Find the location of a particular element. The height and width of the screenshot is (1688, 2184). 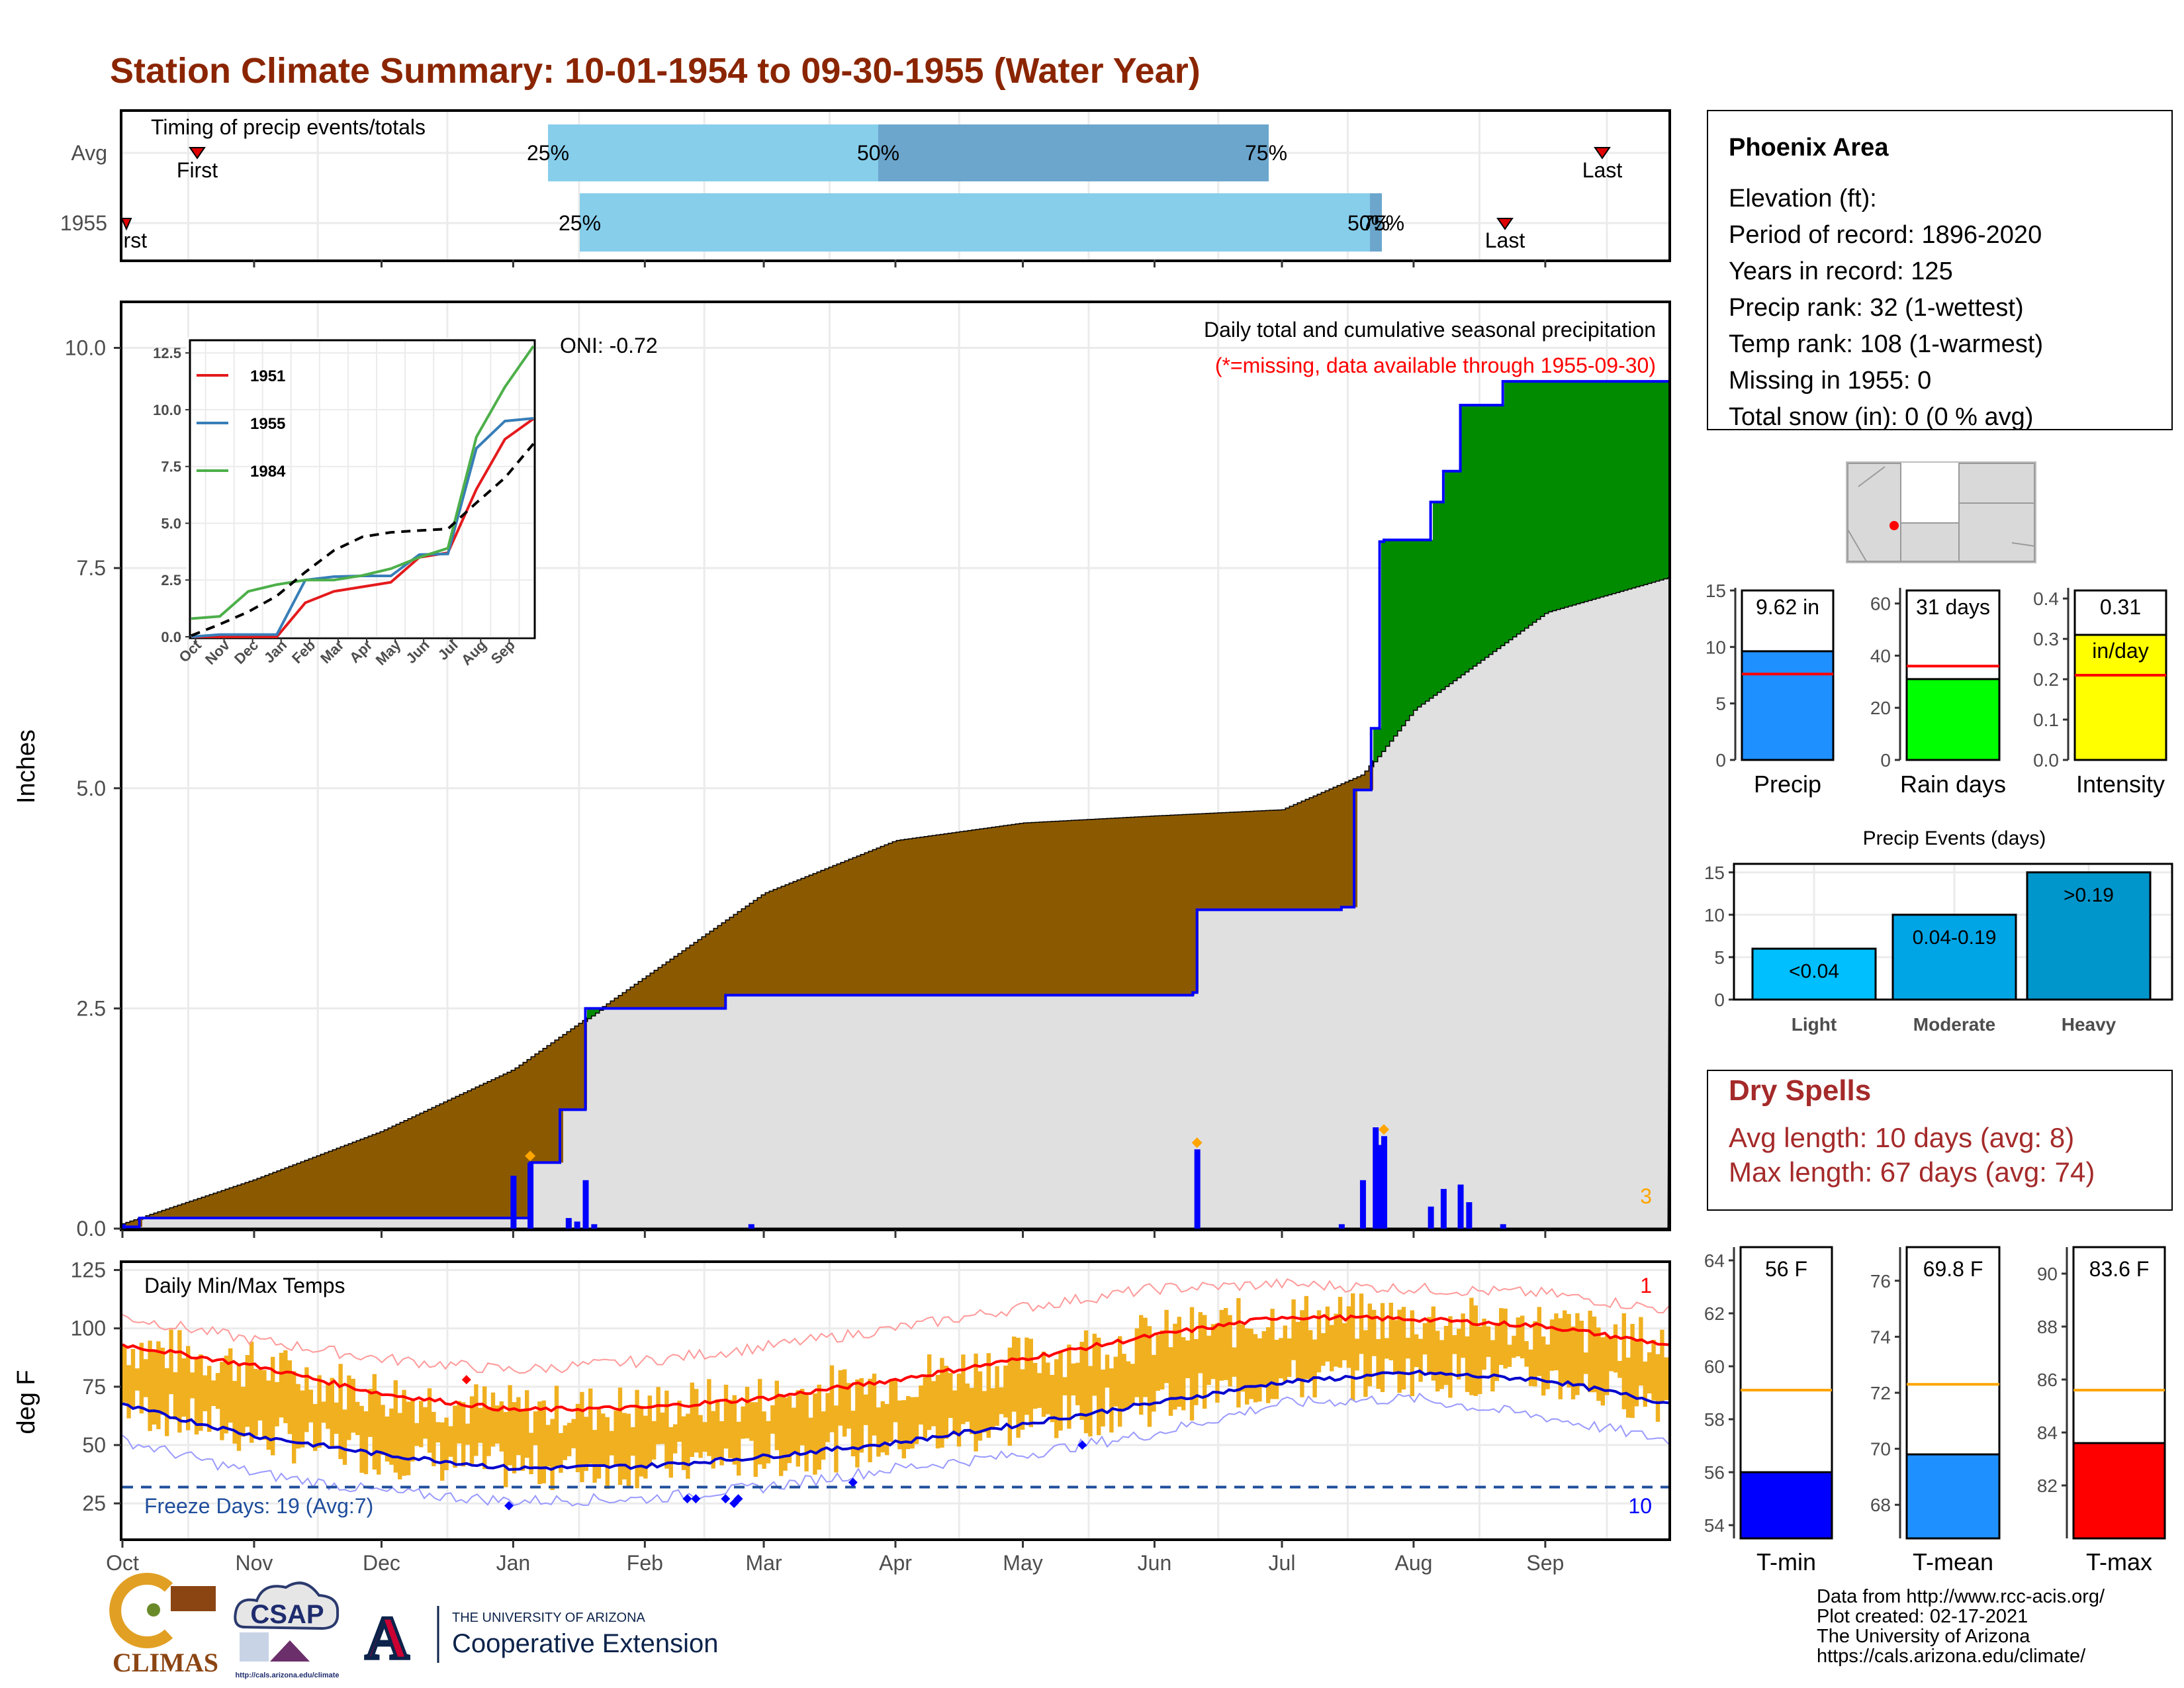

inset-legend: 1951 1955 1984 is located at coordinates (241, 424).